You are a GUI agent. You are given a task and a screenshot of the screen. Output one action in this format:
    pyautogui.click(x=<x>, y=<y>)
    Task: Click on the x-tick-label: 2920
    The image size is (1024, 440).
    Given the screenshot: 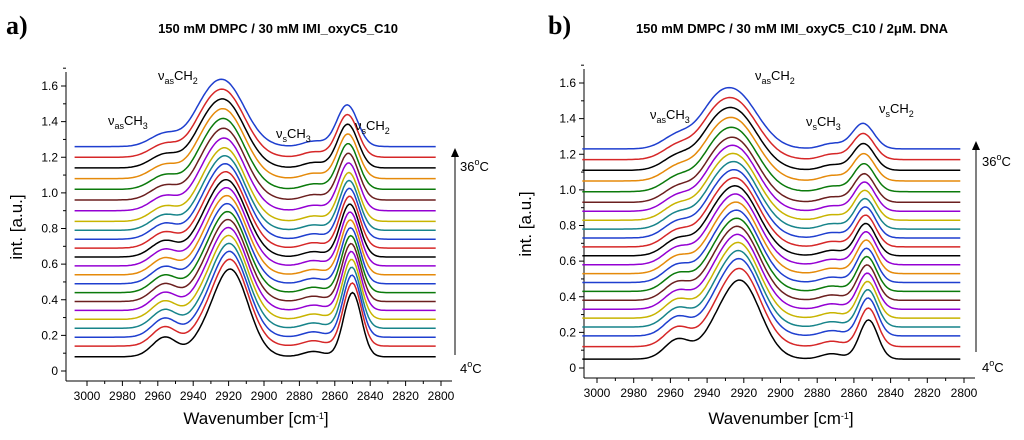 What is the action you would take?
    pyautogui.click(x=743, y=393)
    